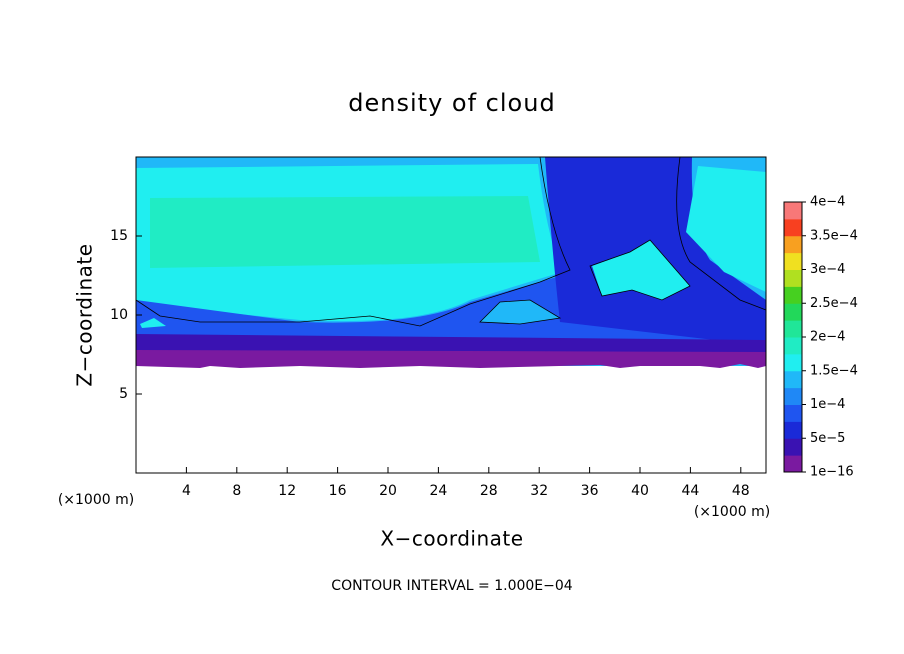 The height and width of the screenshot is (654, 904). I want to click on x-tick-label: 24, so click(438, 491).